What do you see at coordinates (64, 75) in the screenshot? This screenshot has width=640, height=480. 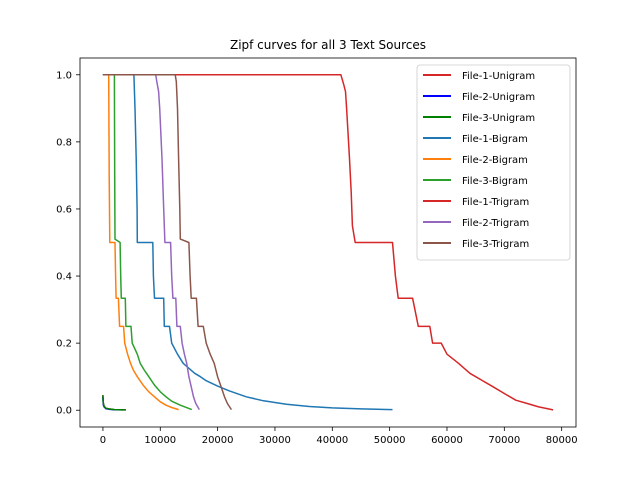 I see `y-tick-label: 1.0` at bounding box center [64, 75].